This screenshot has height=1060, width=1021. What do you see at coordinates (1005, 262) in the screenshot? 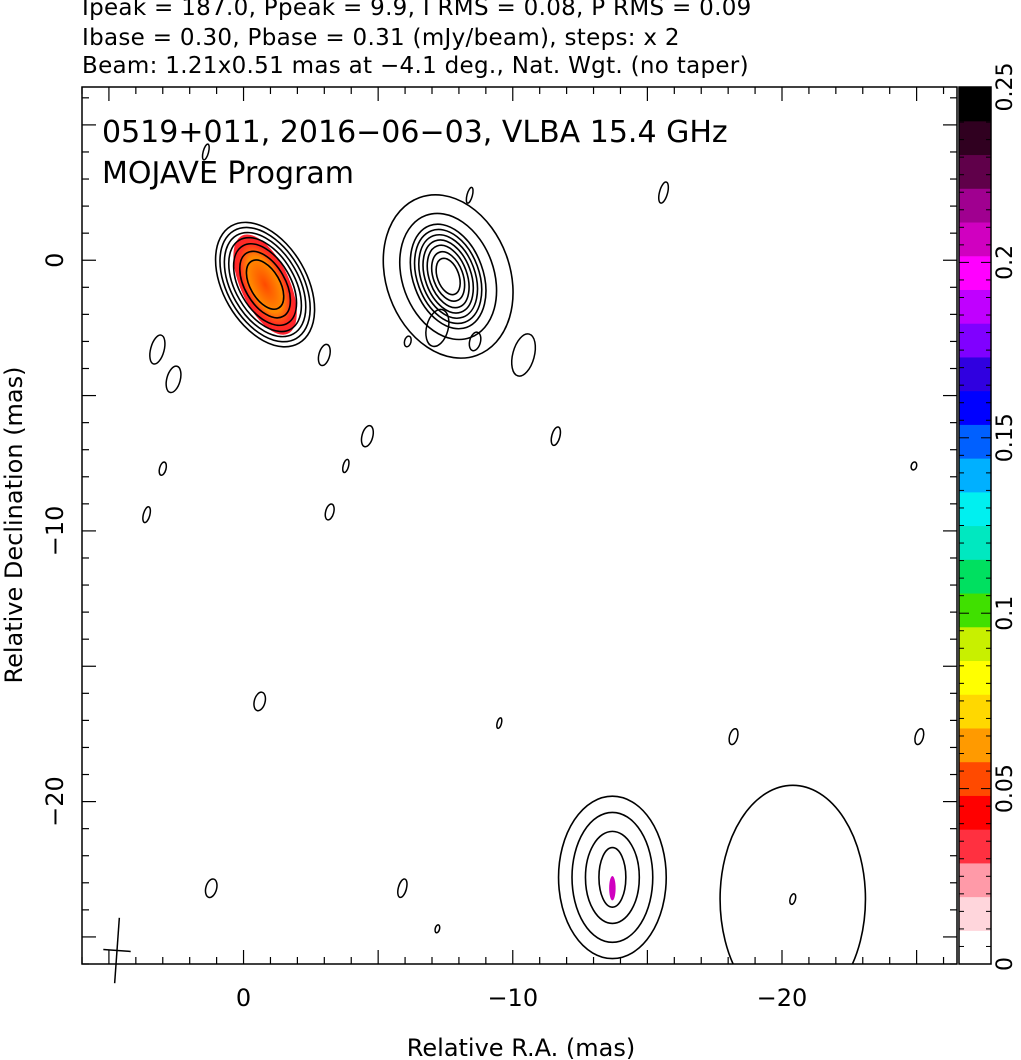
I see `colorbar-tick-label: 0.2` at bounding box center [1005, 262].